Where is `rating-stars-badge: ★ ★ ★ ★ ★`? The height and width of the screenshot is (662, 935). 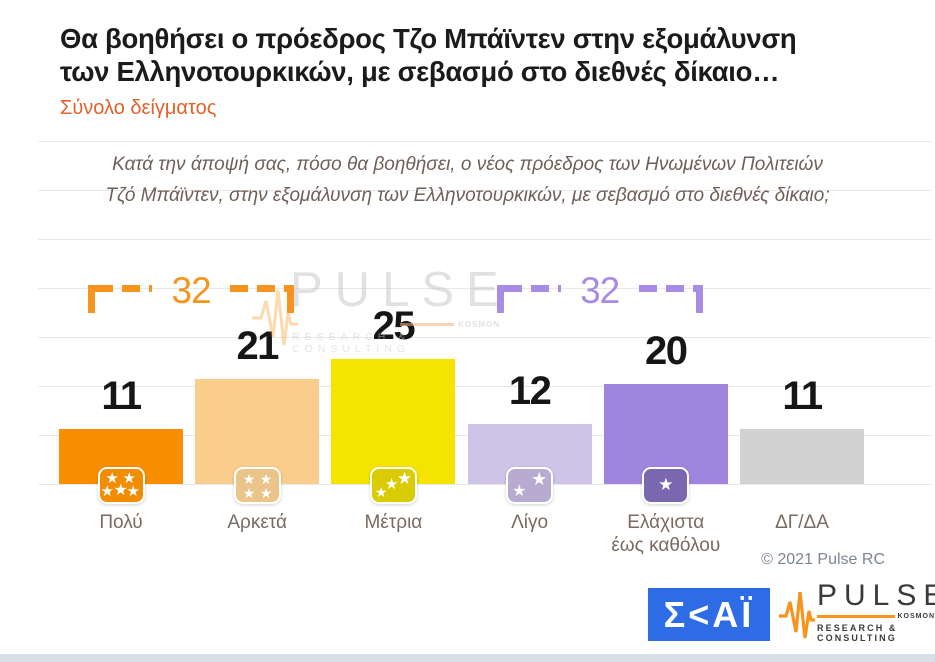 rating-stars-badge: ★ ★ ★ ★ ★ is located at coordinates (121, 485).